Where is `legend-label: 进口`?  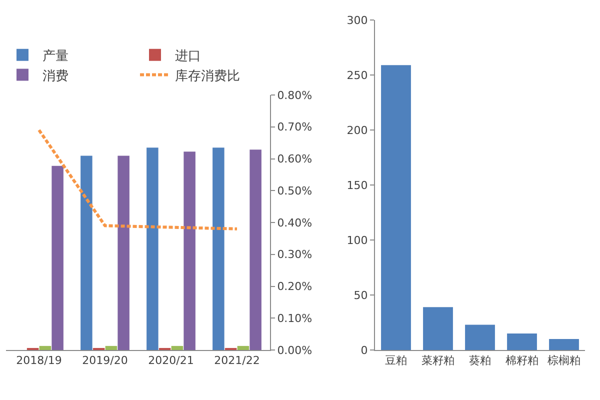 legend-label: 进口 is located at coordinates (188, 56).